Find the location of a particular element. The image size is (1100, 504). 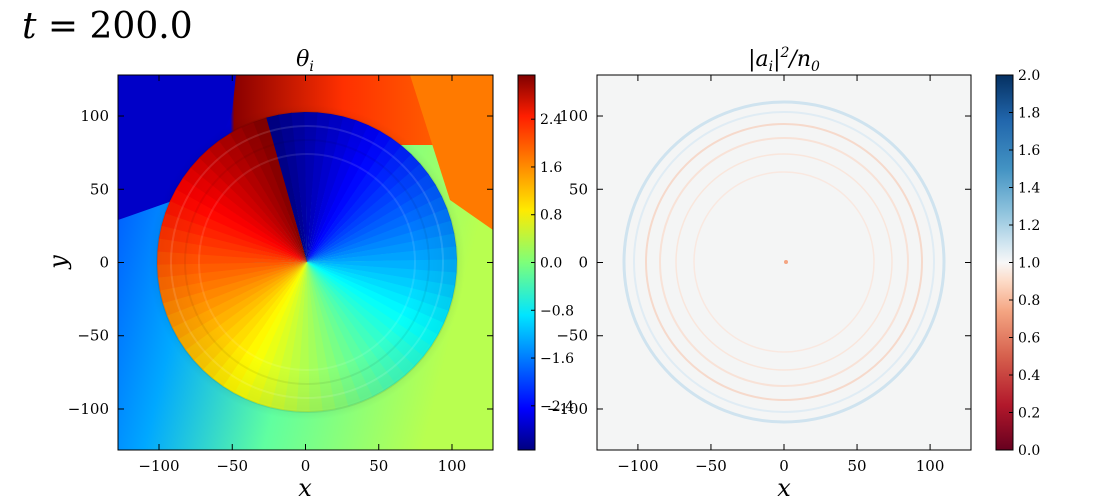

phase-xtick-label: 50 is located at coordinates (378, 466).